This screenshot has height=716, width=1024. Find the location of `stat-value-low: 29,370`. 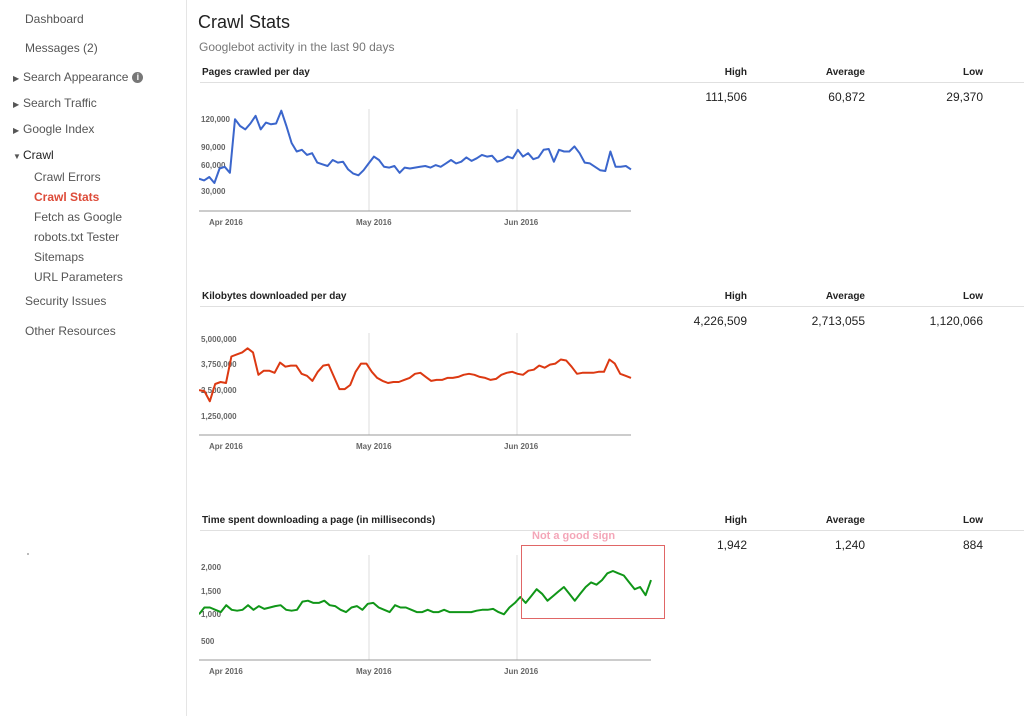

stat-value-low: 29,370 is located at coordinates (964, 97).